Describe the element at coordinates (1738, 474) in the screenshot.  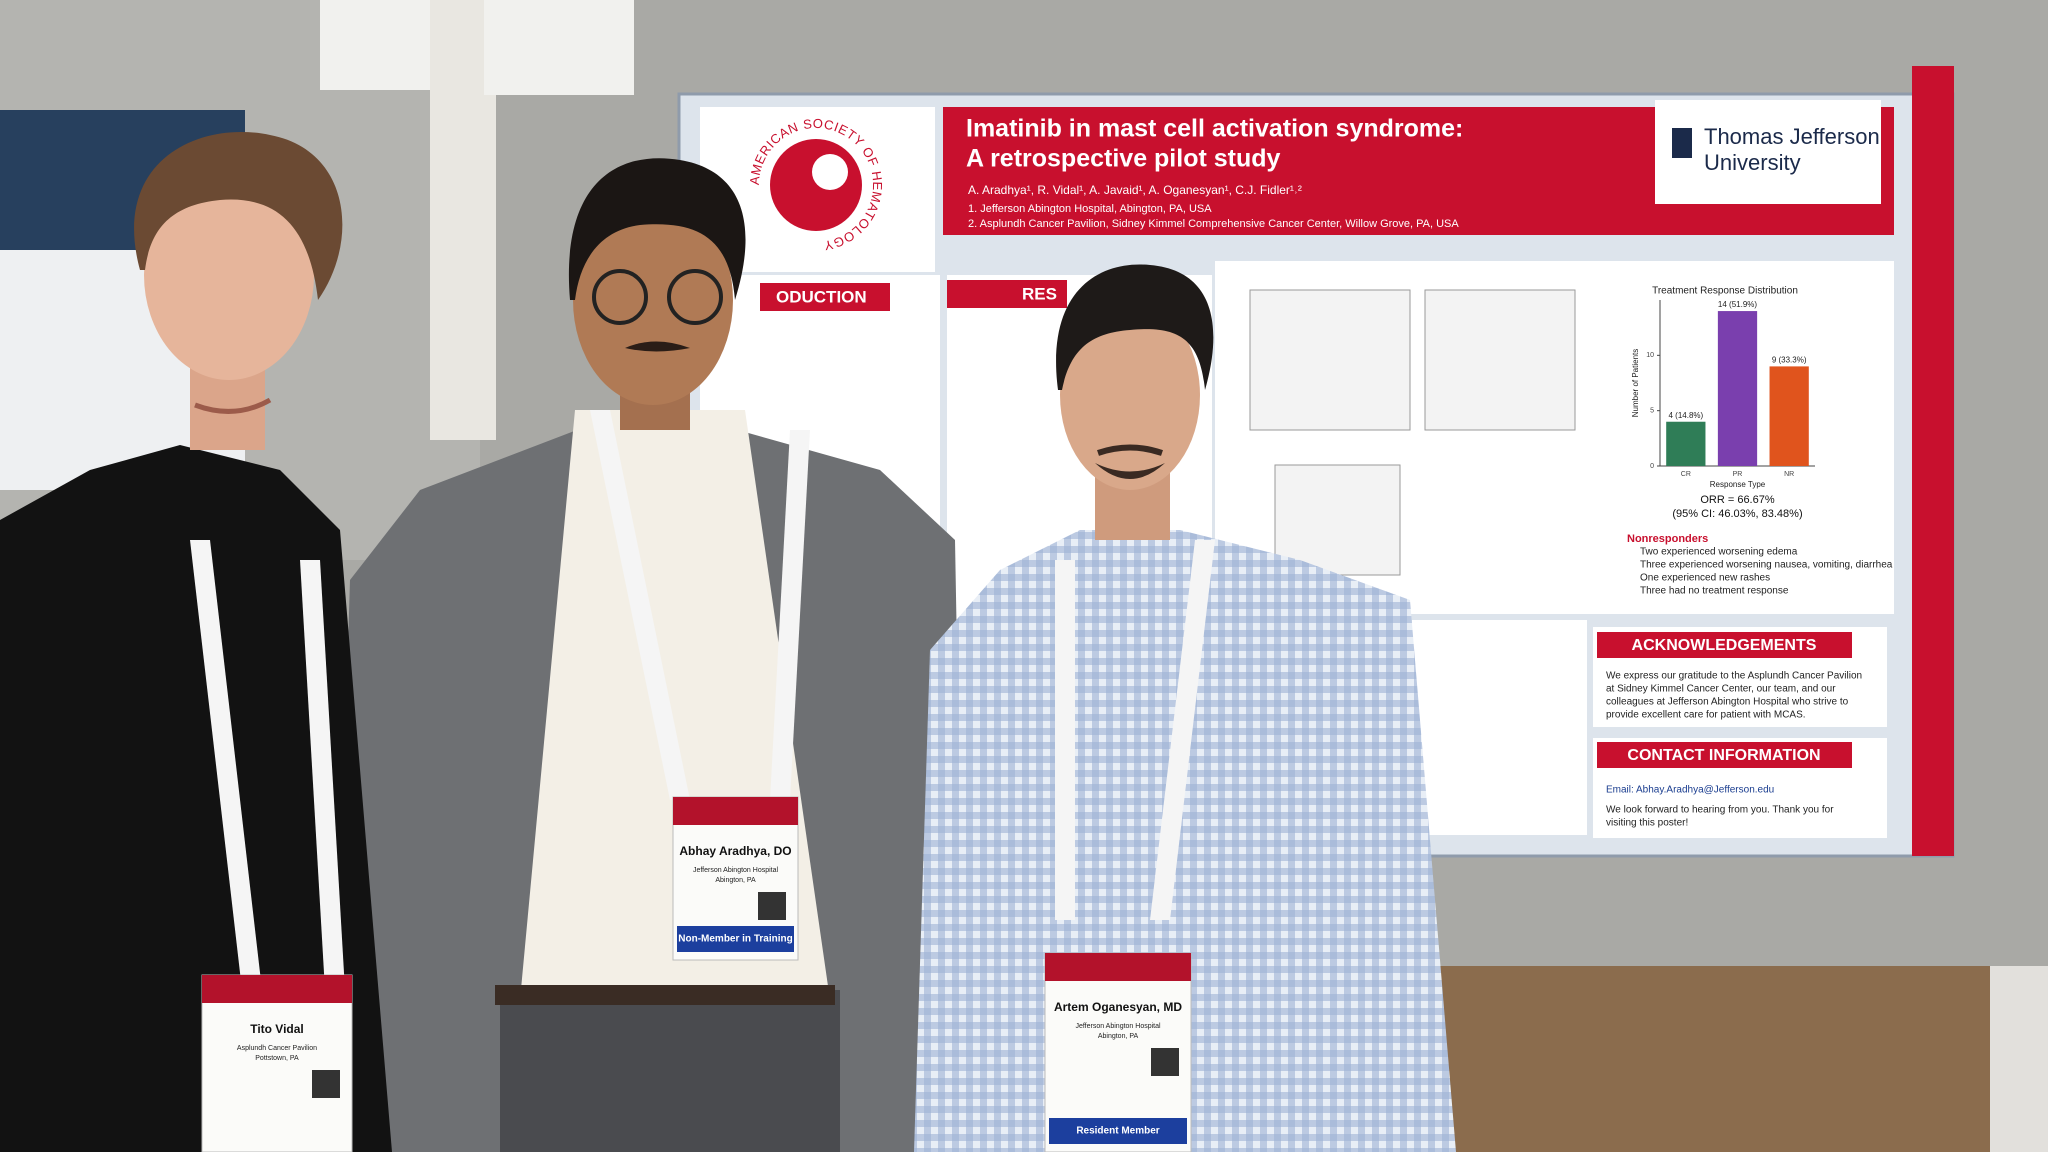
I see `x-tick-label: PR` at that location.